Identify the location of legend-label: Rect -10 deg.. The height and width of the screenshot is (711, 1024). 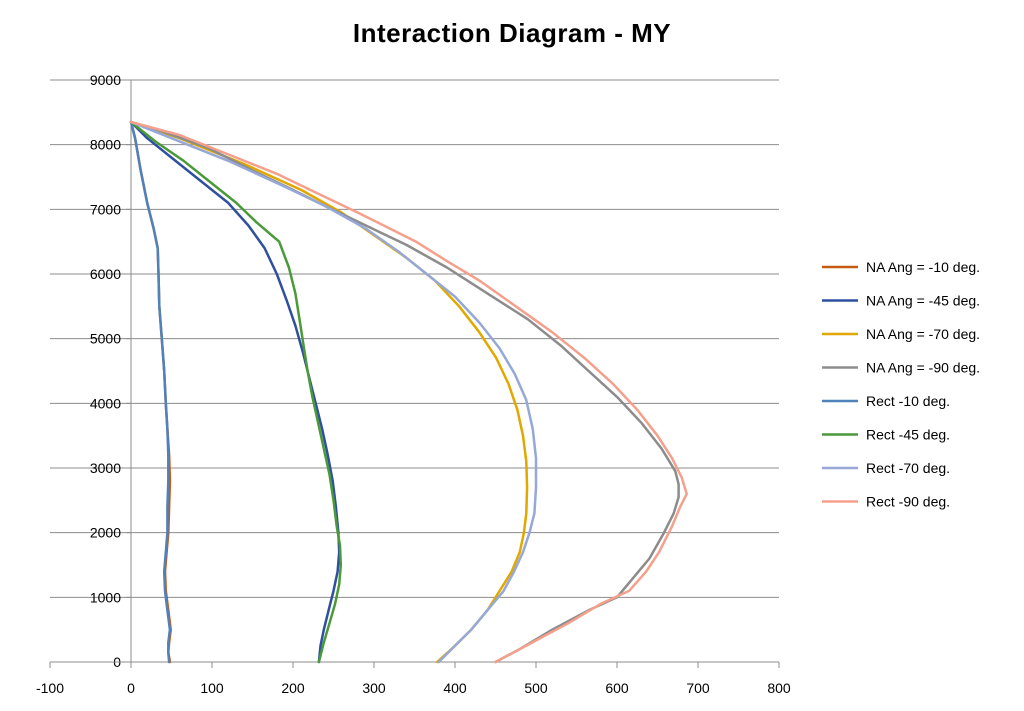
(908, 401).